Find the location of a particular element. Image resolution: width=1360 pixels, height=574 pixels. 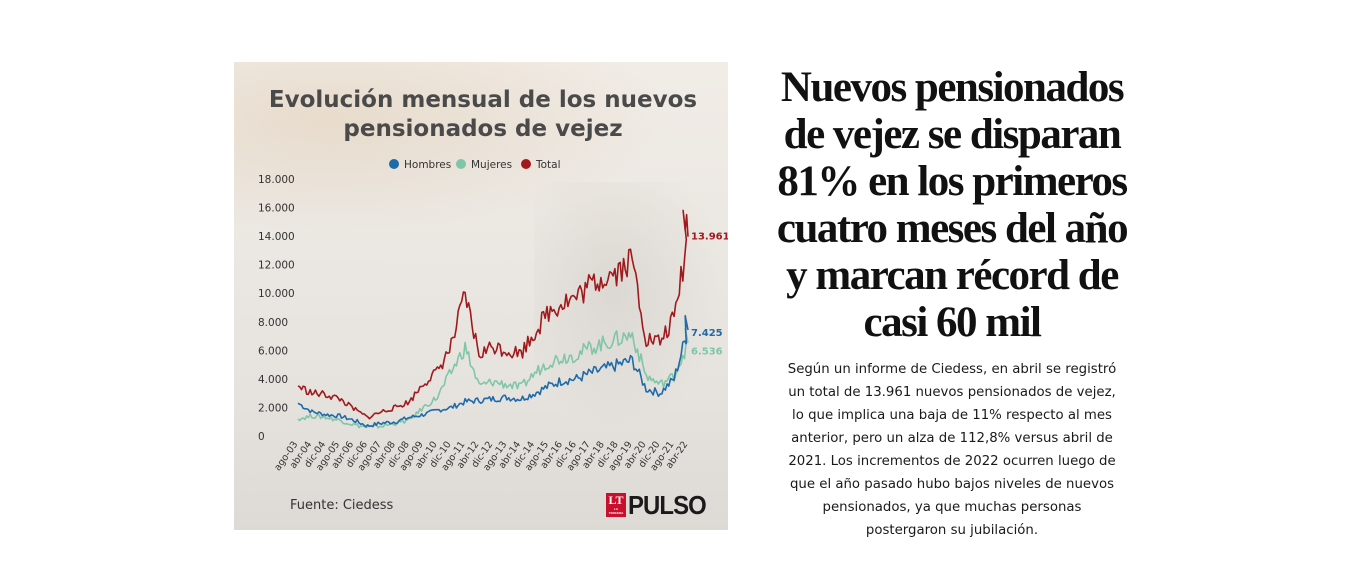

pulso-logo: LT LA TERCERA PULSO is located at coordinates (659, 504).